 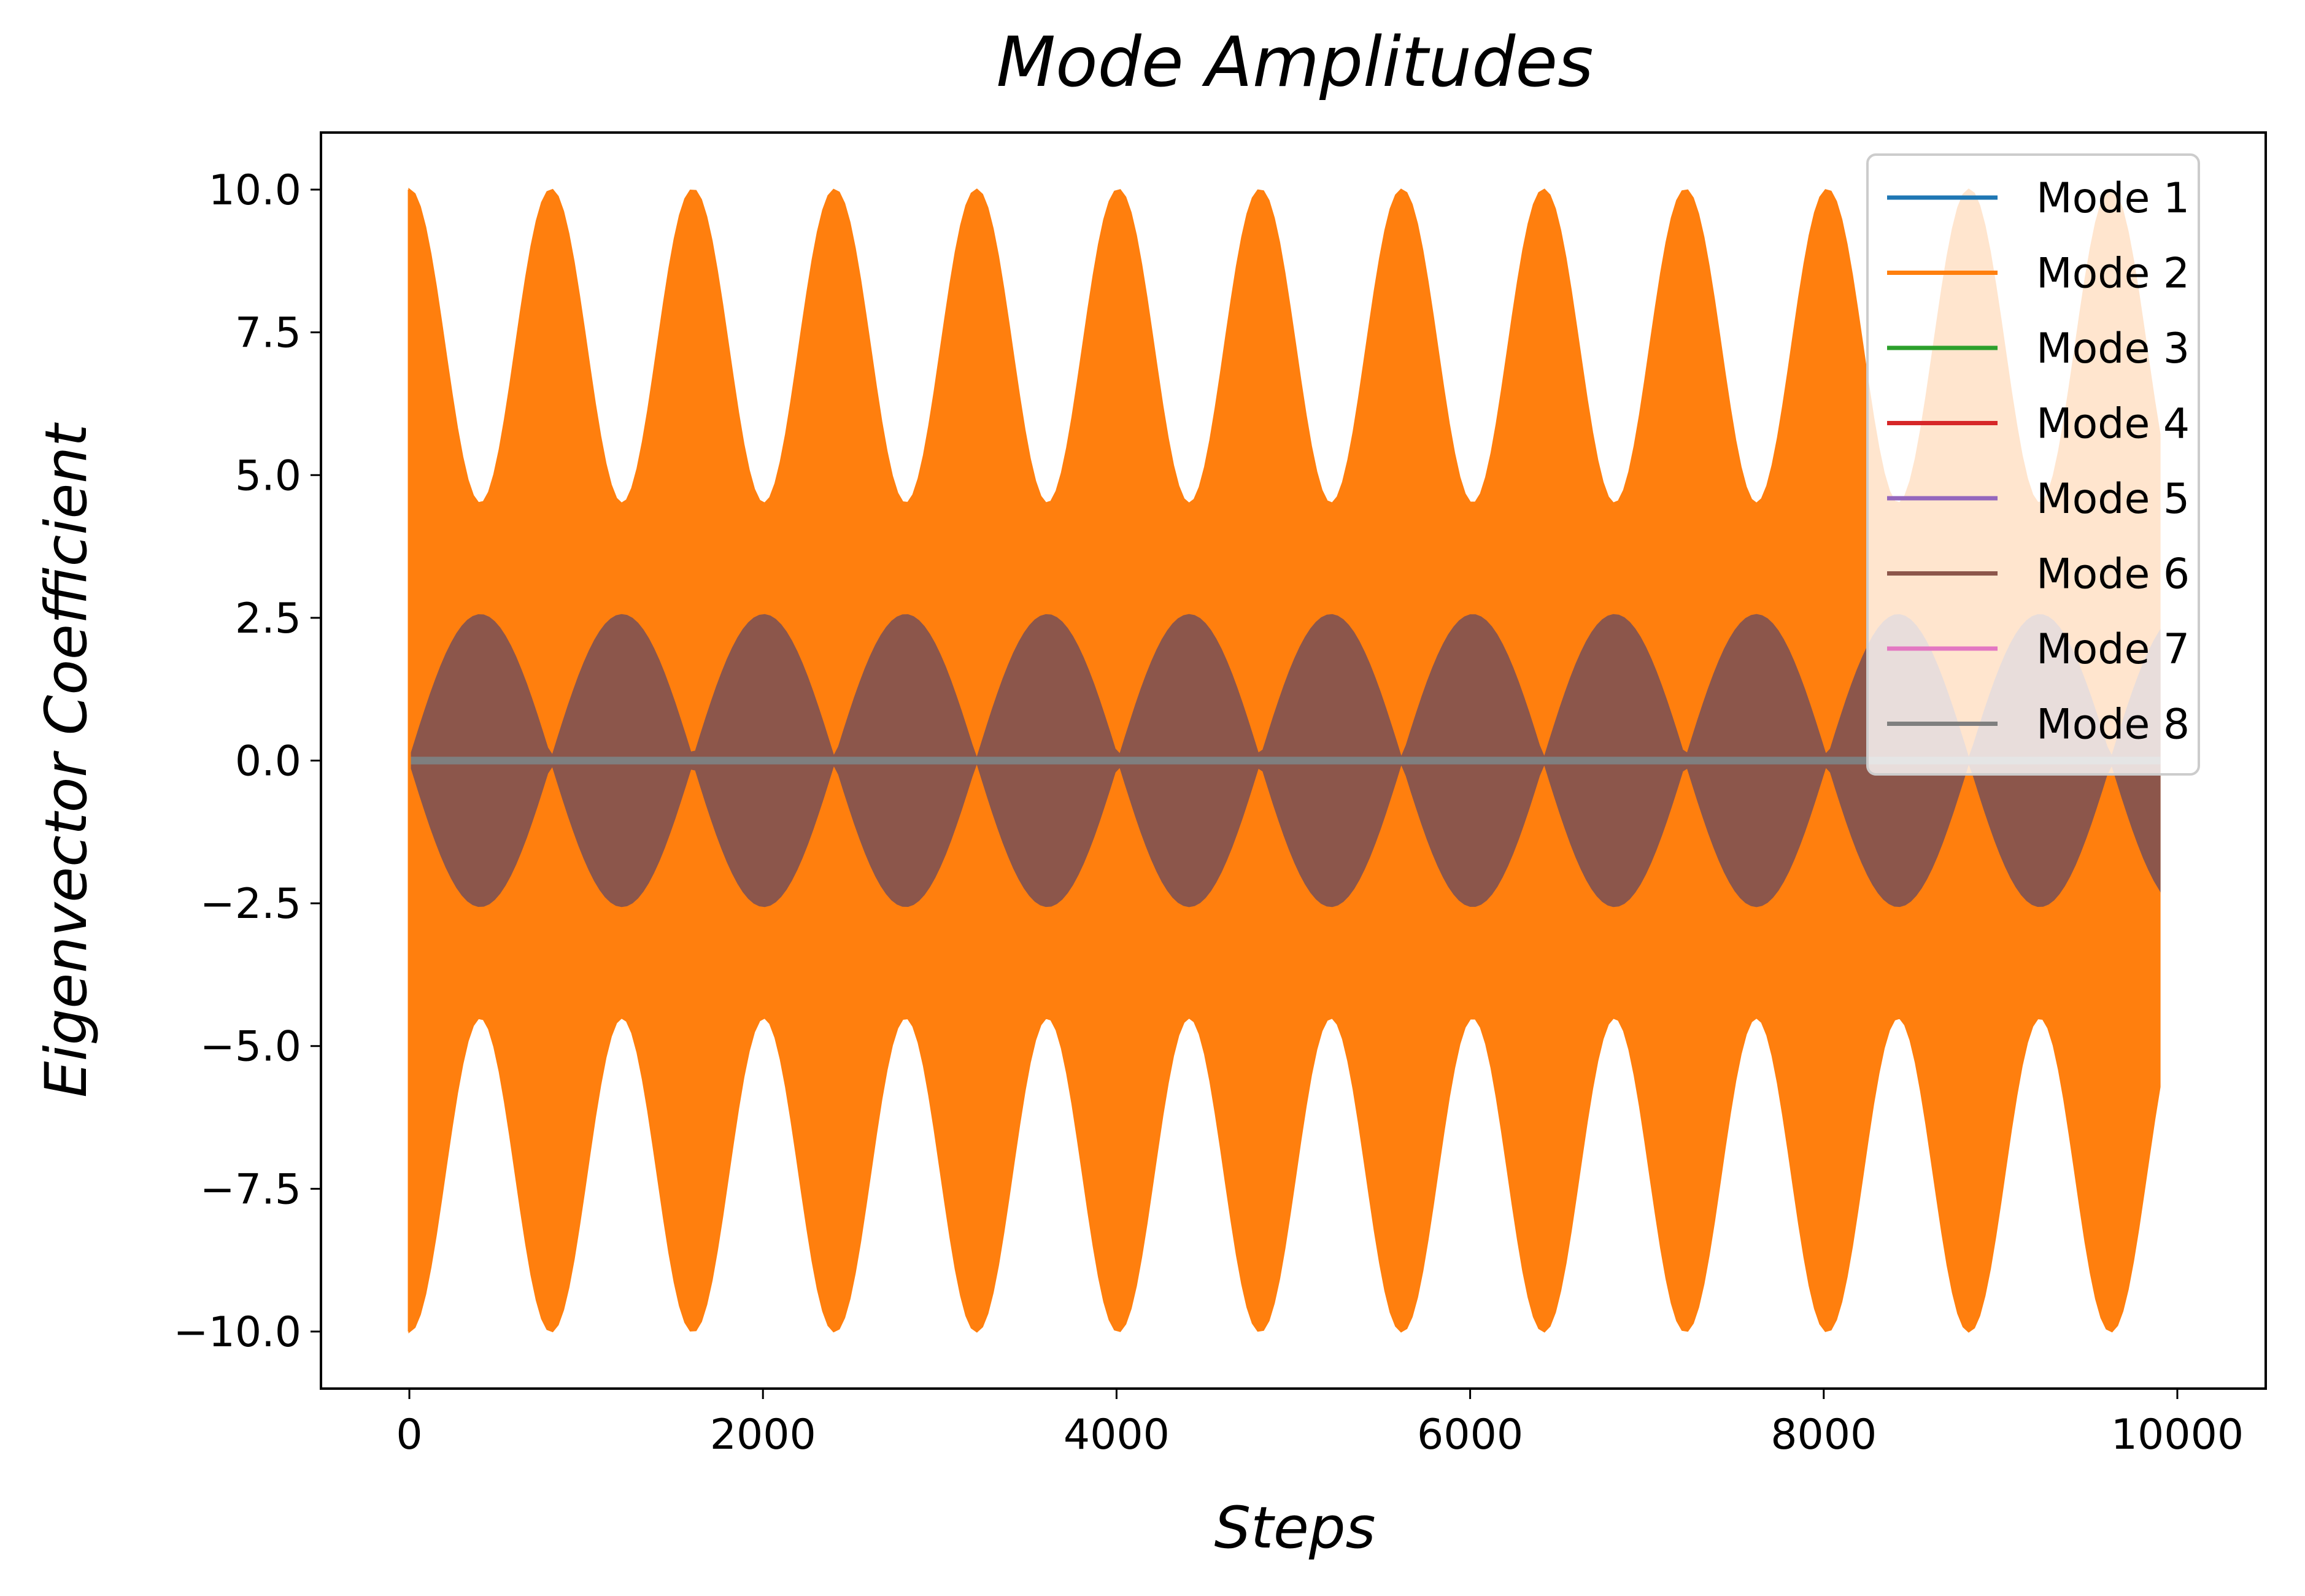 What do you see at coordinates (251, 1189) in the screenshot?
I see `y-tick-label: −7.5` at bounding box center [251, 1189].